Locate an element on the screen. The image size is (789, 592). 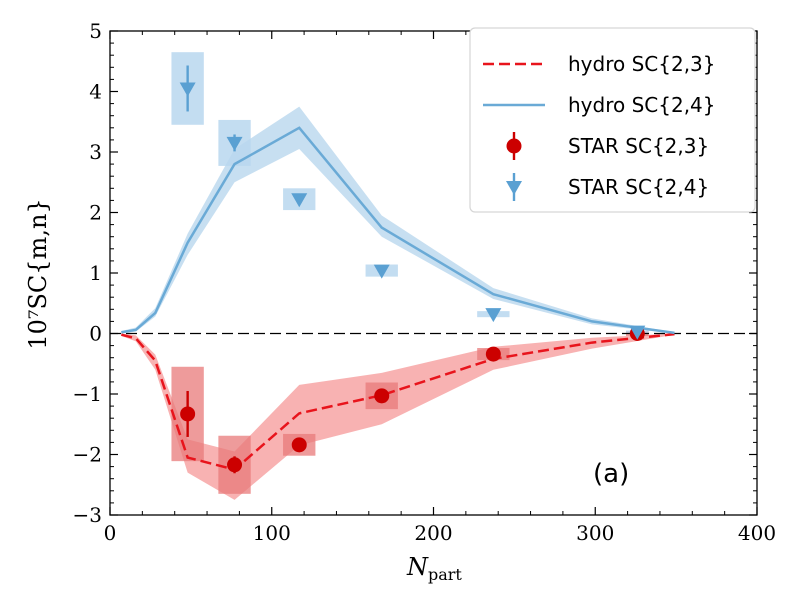
x-axis-label: Npart is located at coordinates (434, 568).